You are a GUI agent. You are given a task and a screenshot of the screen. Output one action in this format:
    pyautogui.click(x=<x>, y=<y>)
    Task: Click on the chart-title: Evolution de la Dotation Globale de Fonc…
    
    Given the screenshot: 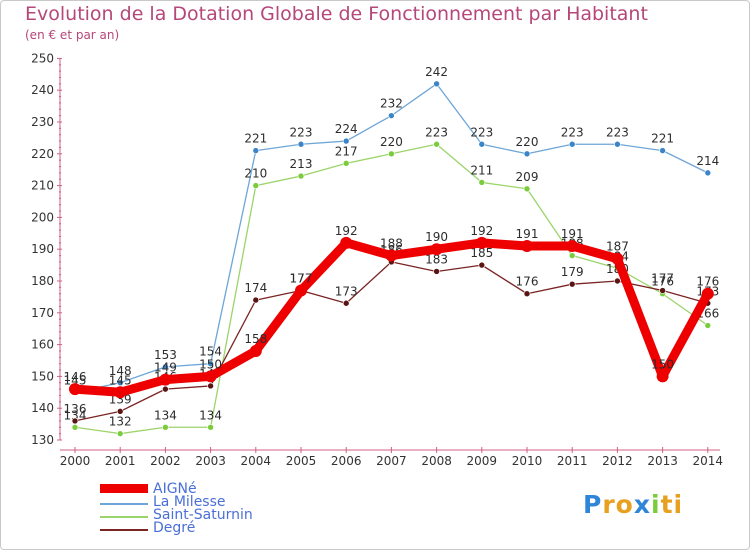 What is the action you would take?
    pyautogui.click(x=336, y=14)
    